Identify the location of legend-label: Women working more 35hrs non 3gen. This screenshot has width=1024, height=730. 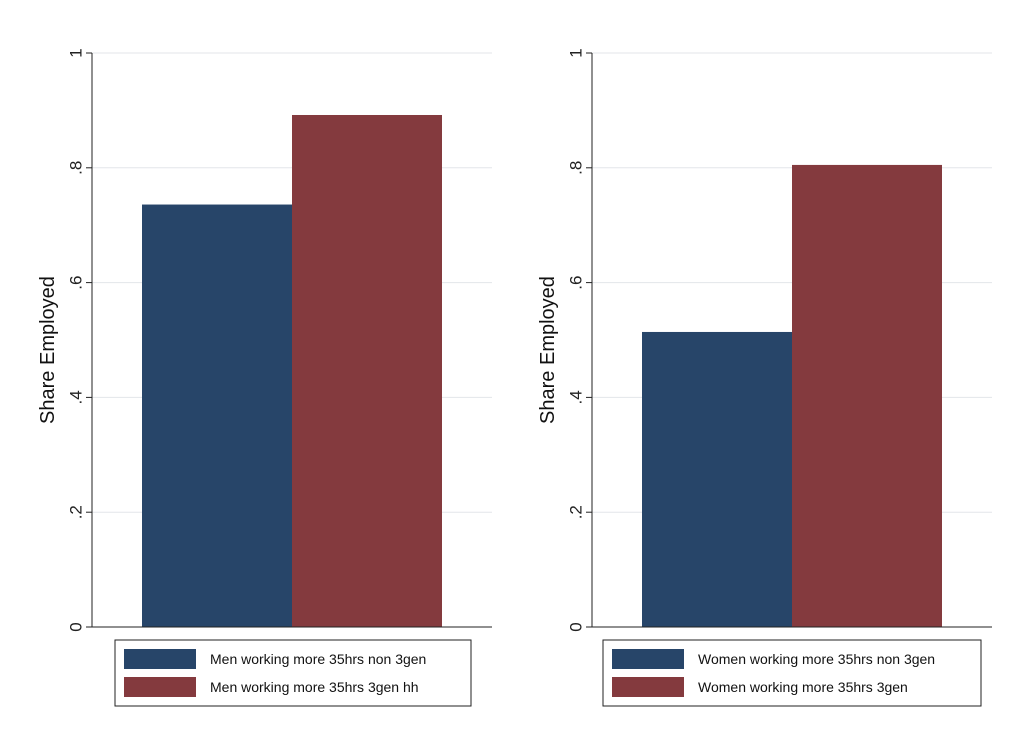
(816, 659).